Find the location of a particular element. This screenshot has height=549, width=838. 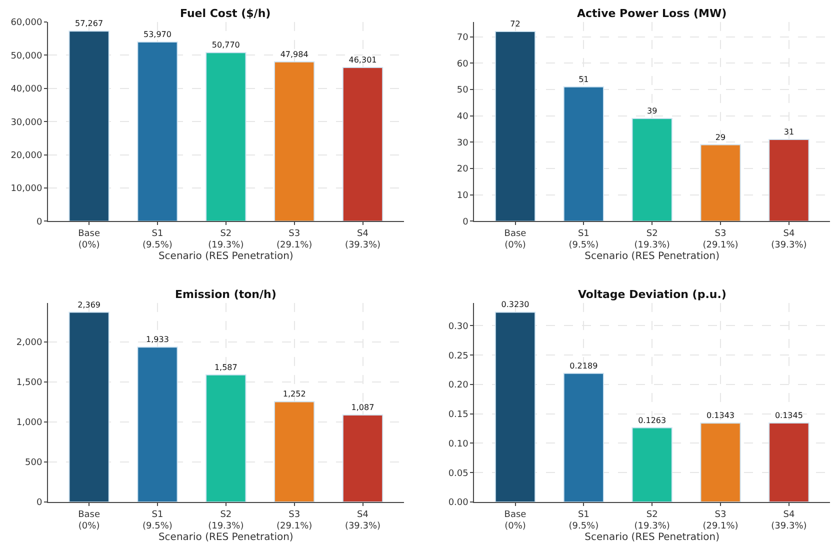

y-tick-label: 10,000 is located at coordinates (26, 189).